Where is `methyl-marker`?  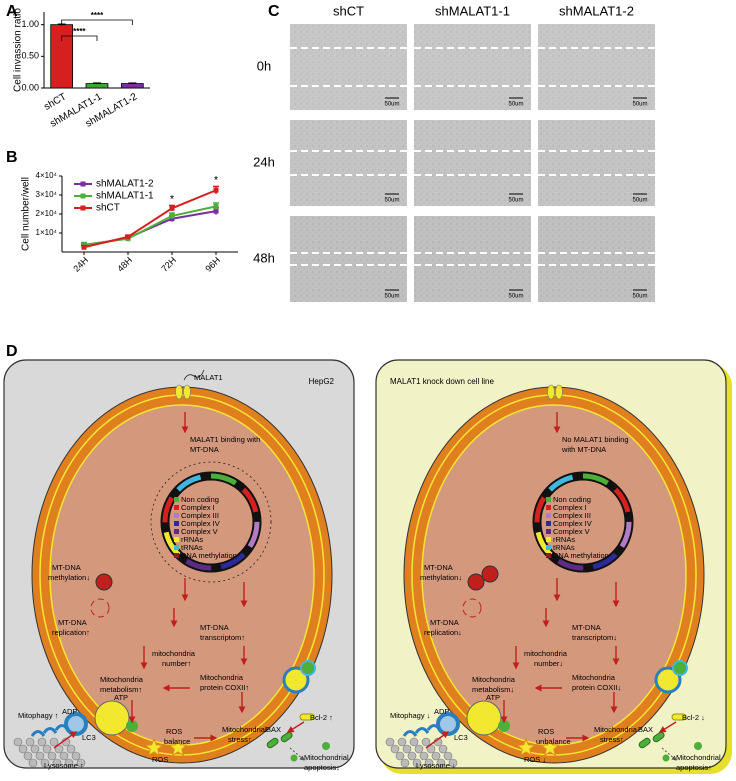
methyl-marker is located at coordinates (104, 582).